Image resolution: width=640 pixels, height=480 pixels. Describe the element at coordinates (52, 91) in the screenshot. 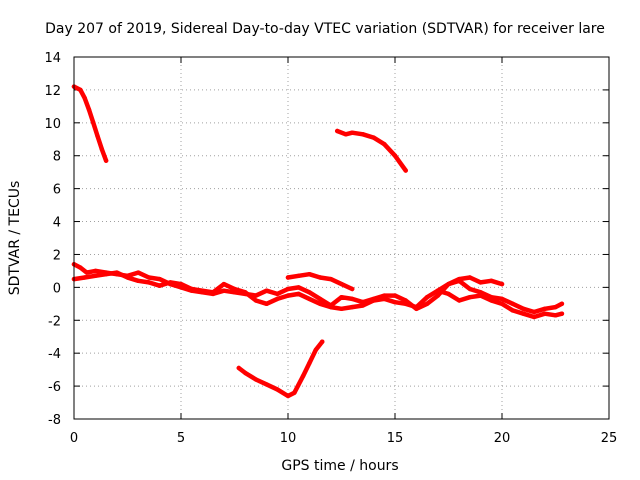

I see `y-tick-label: 12` at that location.